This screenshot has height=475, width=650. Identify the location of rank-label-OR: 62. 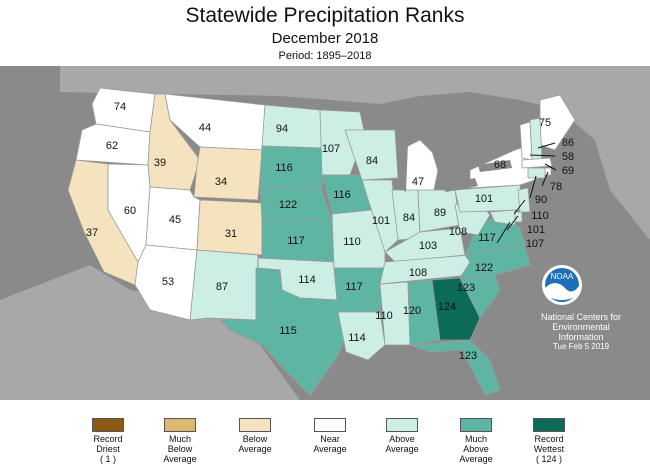
(112, 146).